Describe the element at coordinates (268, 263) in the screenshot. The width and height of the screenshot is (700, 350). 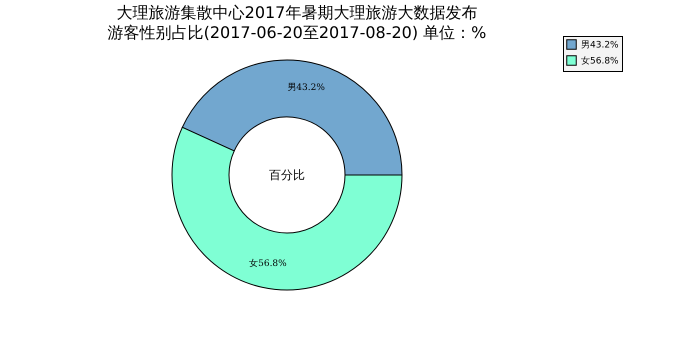
I see `slice-label: 女56.8%` at that location.